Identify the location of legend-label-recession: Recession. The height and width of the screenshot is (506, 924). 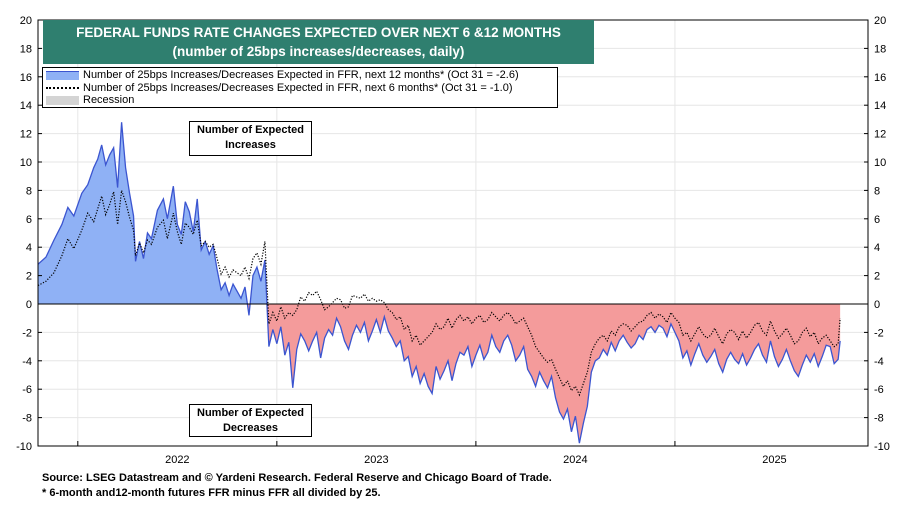
(109, 100).